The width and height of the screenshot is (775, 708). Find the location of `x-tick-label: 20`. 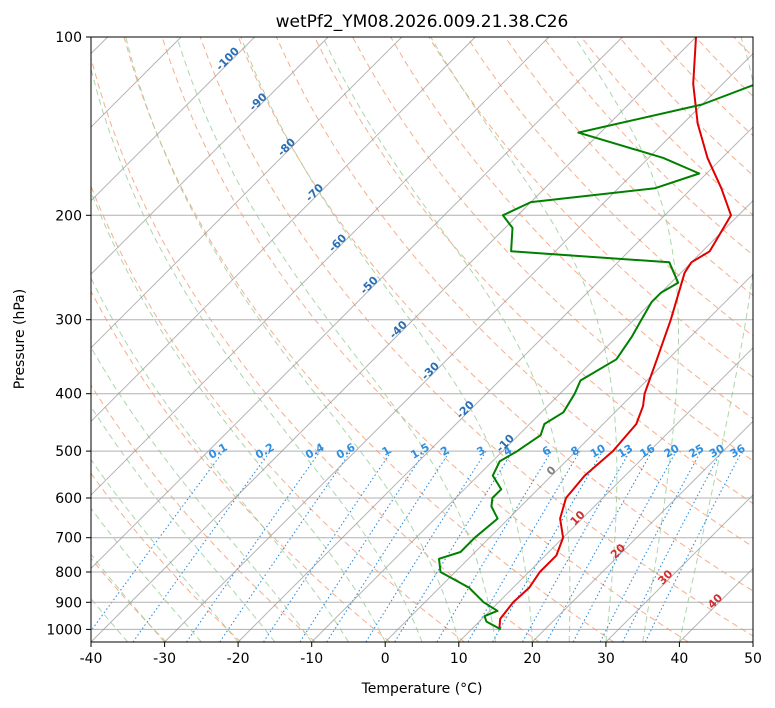

x-tick-label: 20 is located at coordinates (532, 659).